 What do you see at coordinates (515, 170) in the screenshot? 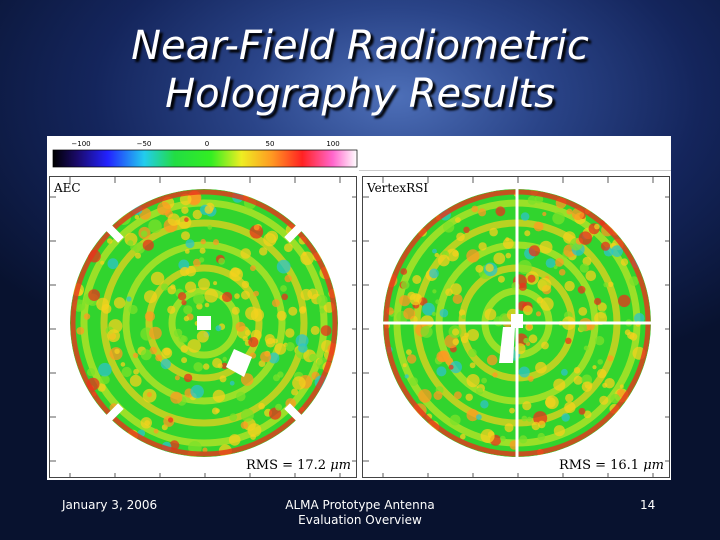
I see `divider` at bounding box center [515, 170].